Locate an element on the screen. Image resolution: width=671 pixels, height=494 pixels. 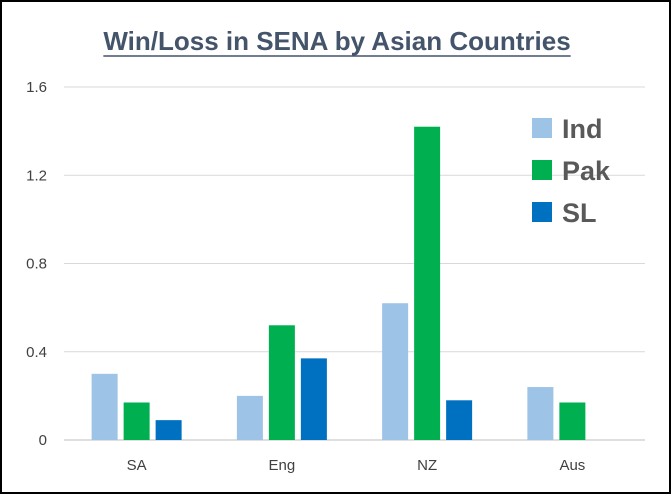
y-tick-label: 0.8 is located at coordinates (36, 264).